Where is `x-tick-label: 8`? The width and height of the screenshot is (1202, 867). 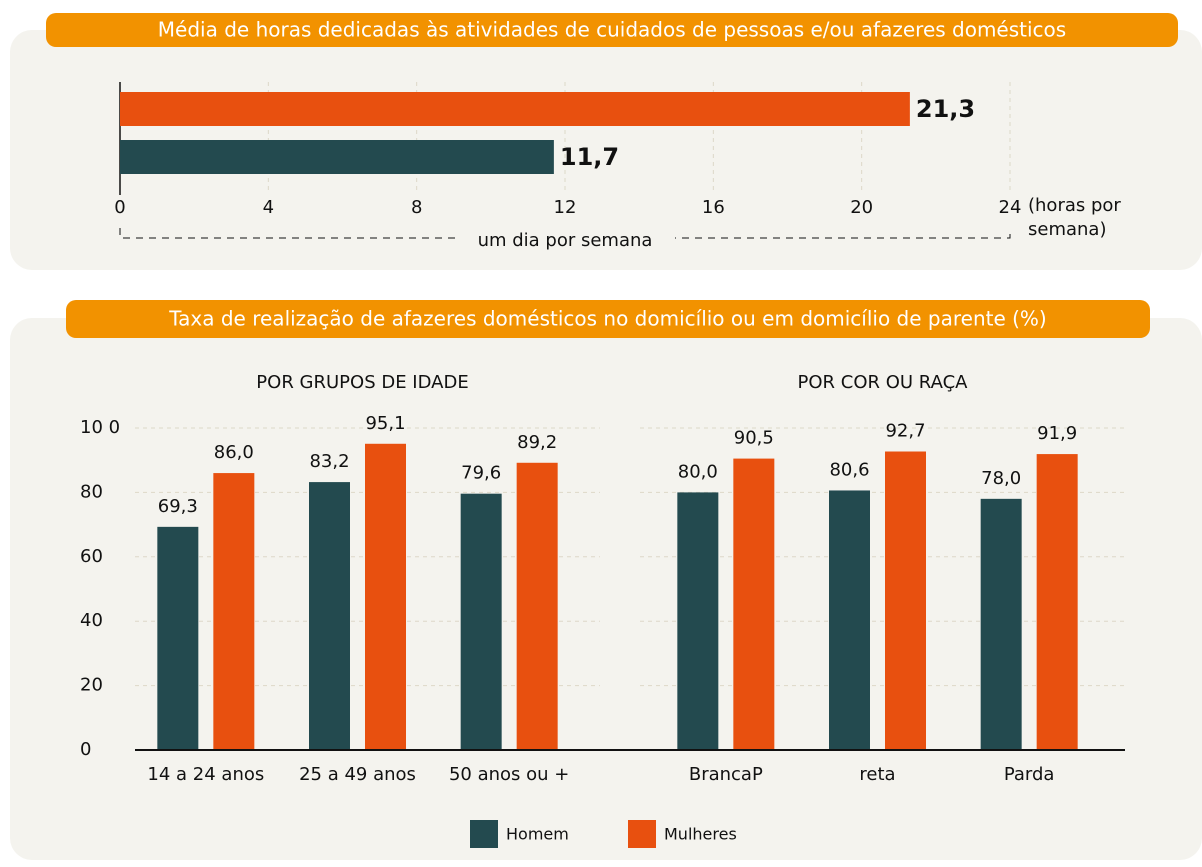 x-tick-label: 8 is located at coordinates (416, 207).